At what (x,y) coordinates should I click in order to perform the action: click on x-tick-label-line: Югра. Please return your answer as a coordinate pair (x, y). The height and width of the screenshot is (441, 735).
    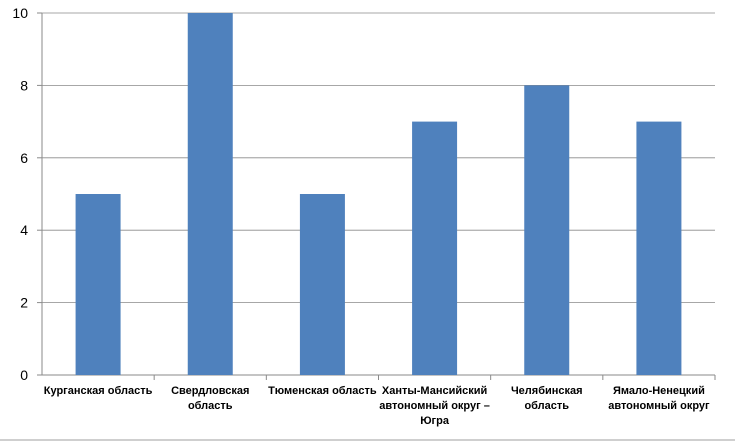
    Looking at the image, I should click on (435, 421).